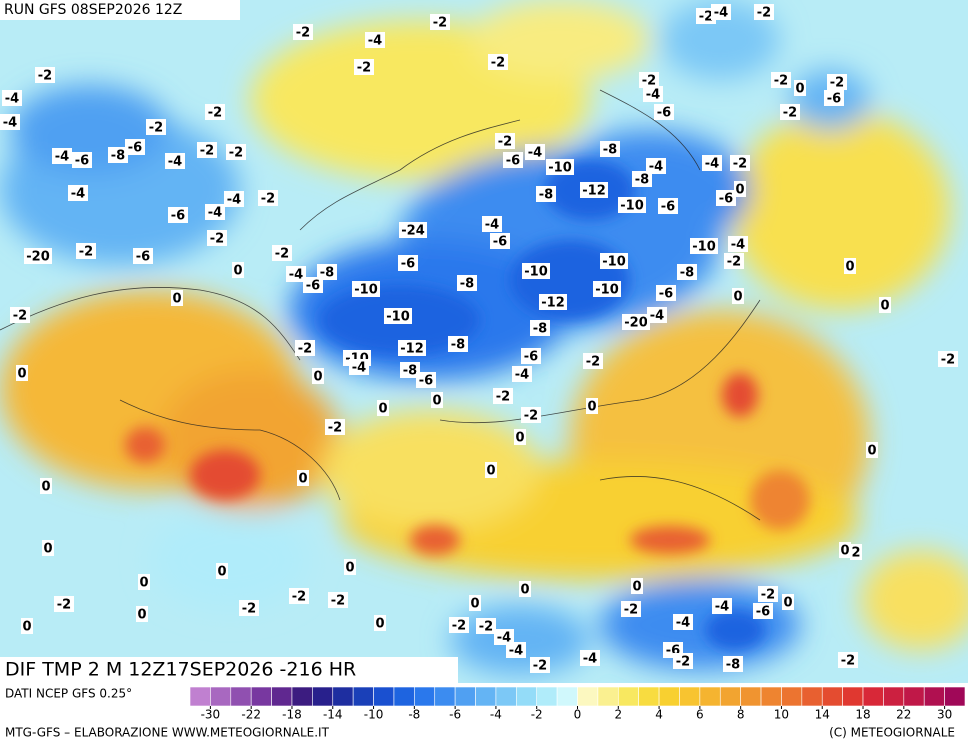 The height and width of the screenshot is (745, 968). What do you see at coordinates (229, 670) in the screenshot?
I see `title-box` at bounding box center [229, 670].